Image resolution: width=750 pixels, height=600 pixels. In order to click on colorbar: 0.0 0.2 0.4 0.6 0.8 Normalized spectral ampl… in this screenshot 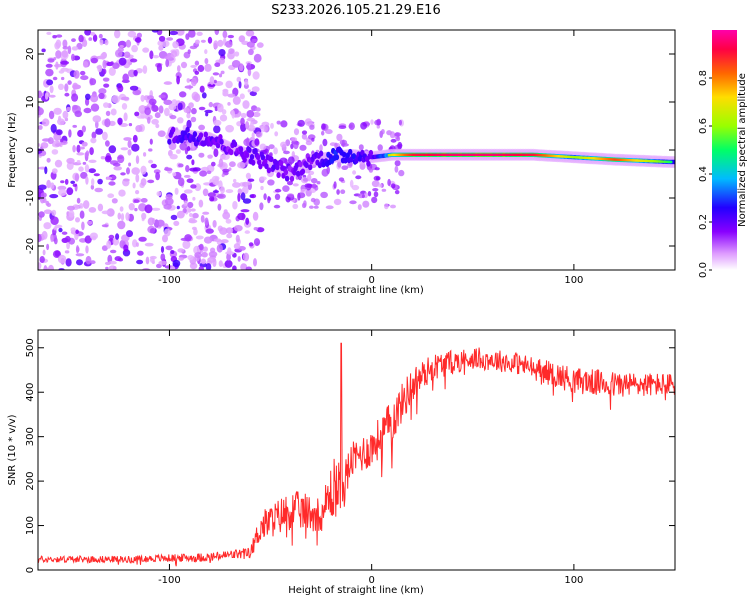, I will do `click(723, 154)`.